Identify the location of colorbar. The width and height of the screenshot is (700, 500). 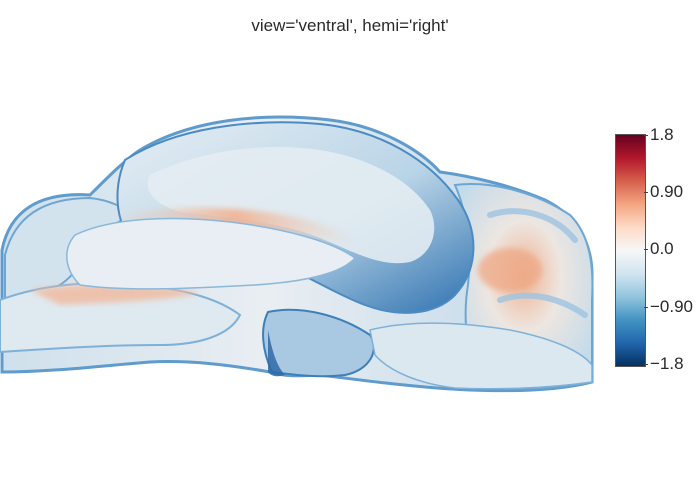
(630, 250).